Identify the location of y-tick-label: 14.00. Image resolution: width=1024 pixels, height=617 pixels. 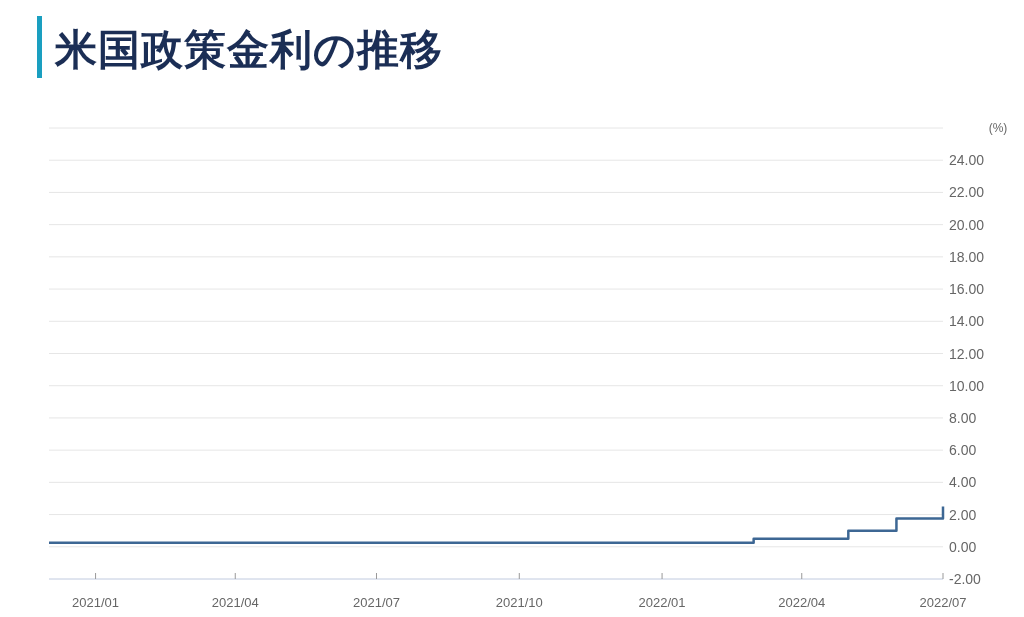
(967, 321).